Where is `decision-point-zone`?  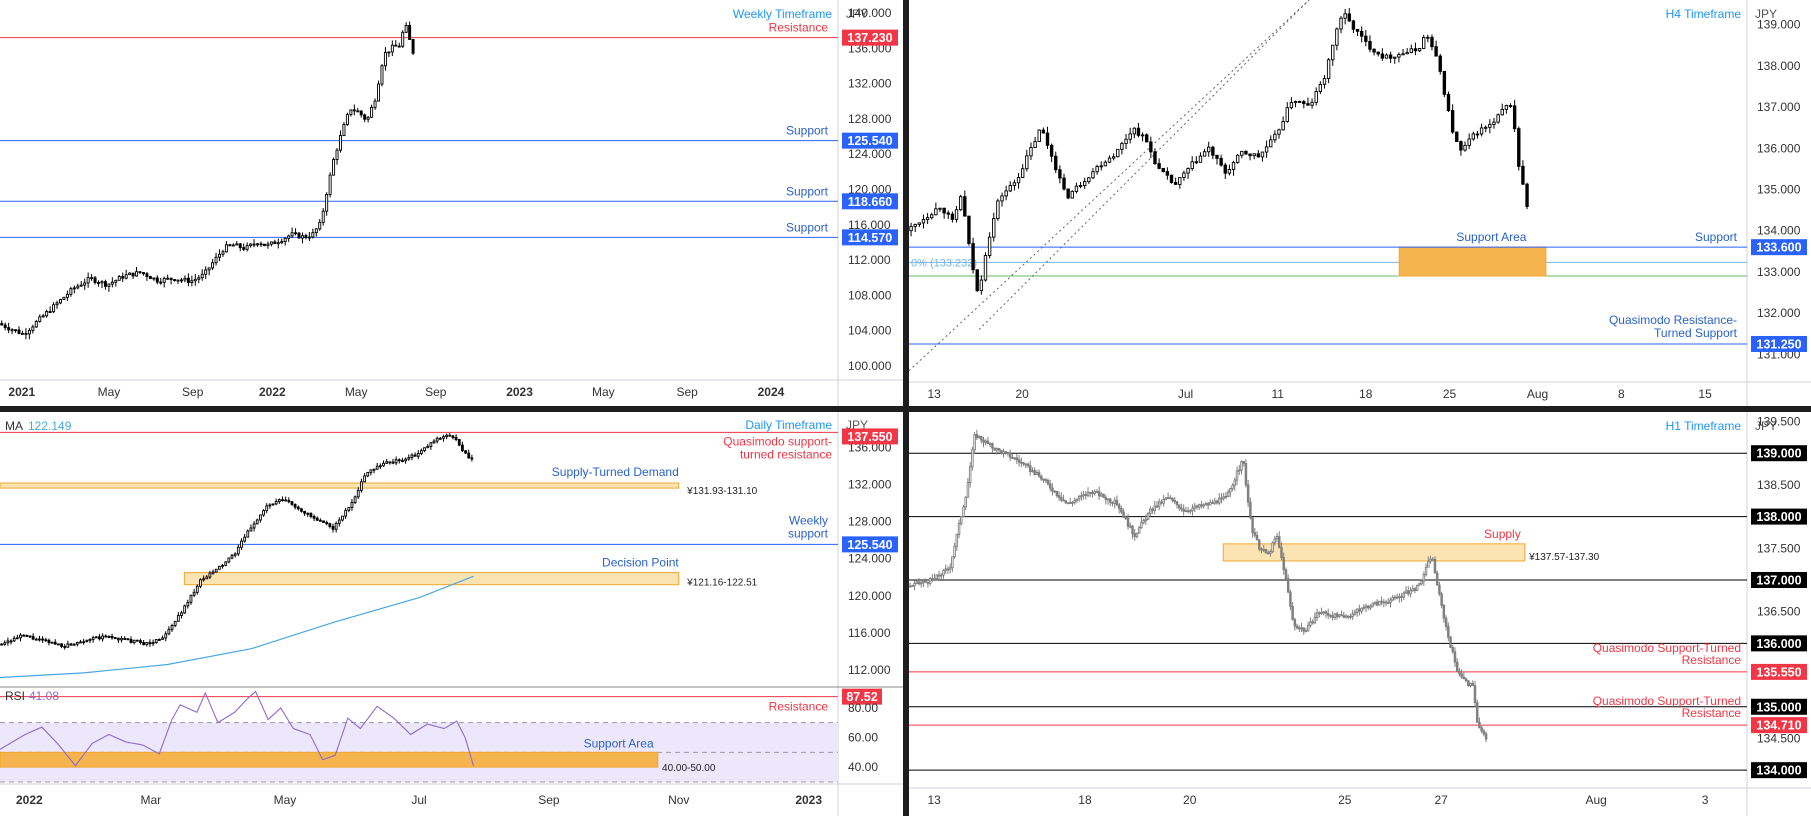 decision-point-zone is located at coordinates (431, 579).